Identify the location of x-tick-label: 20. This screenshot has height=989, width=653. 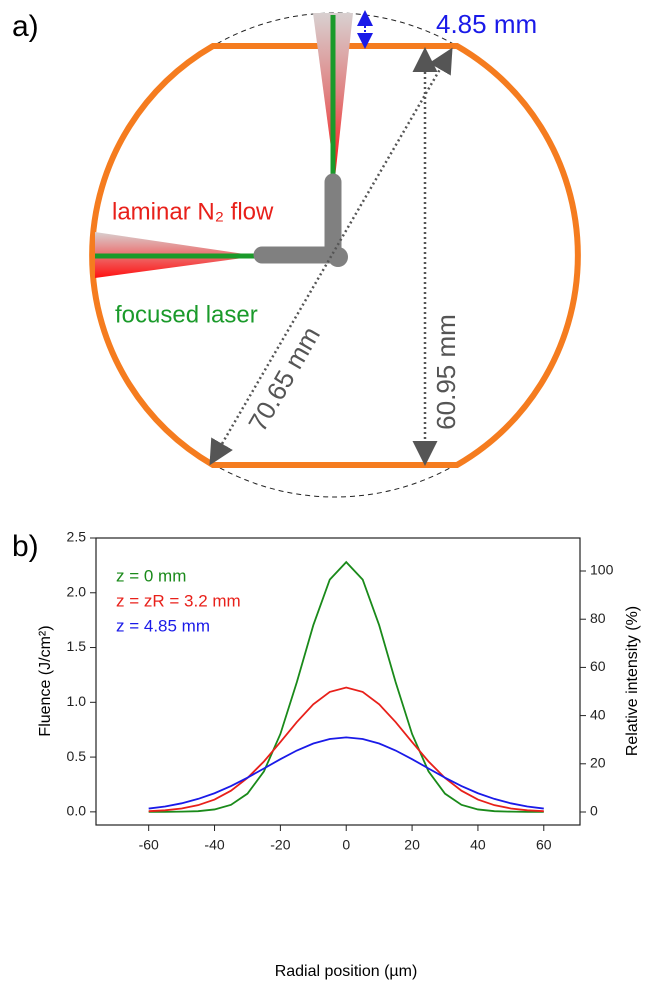
(412, 845).